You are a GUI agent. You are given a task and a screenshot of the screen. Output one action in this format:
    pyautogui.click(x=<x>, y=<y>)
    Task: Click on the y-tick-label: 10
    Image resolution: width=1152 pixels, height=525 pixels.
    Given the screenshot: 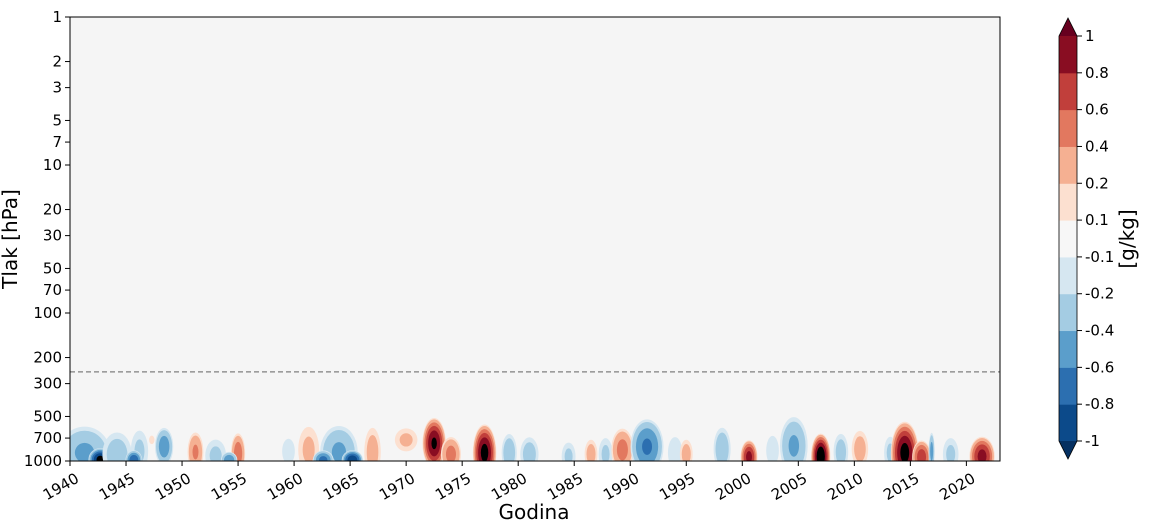 What is the action you would take?
    pyautogui.click(x=52, y=165)
    